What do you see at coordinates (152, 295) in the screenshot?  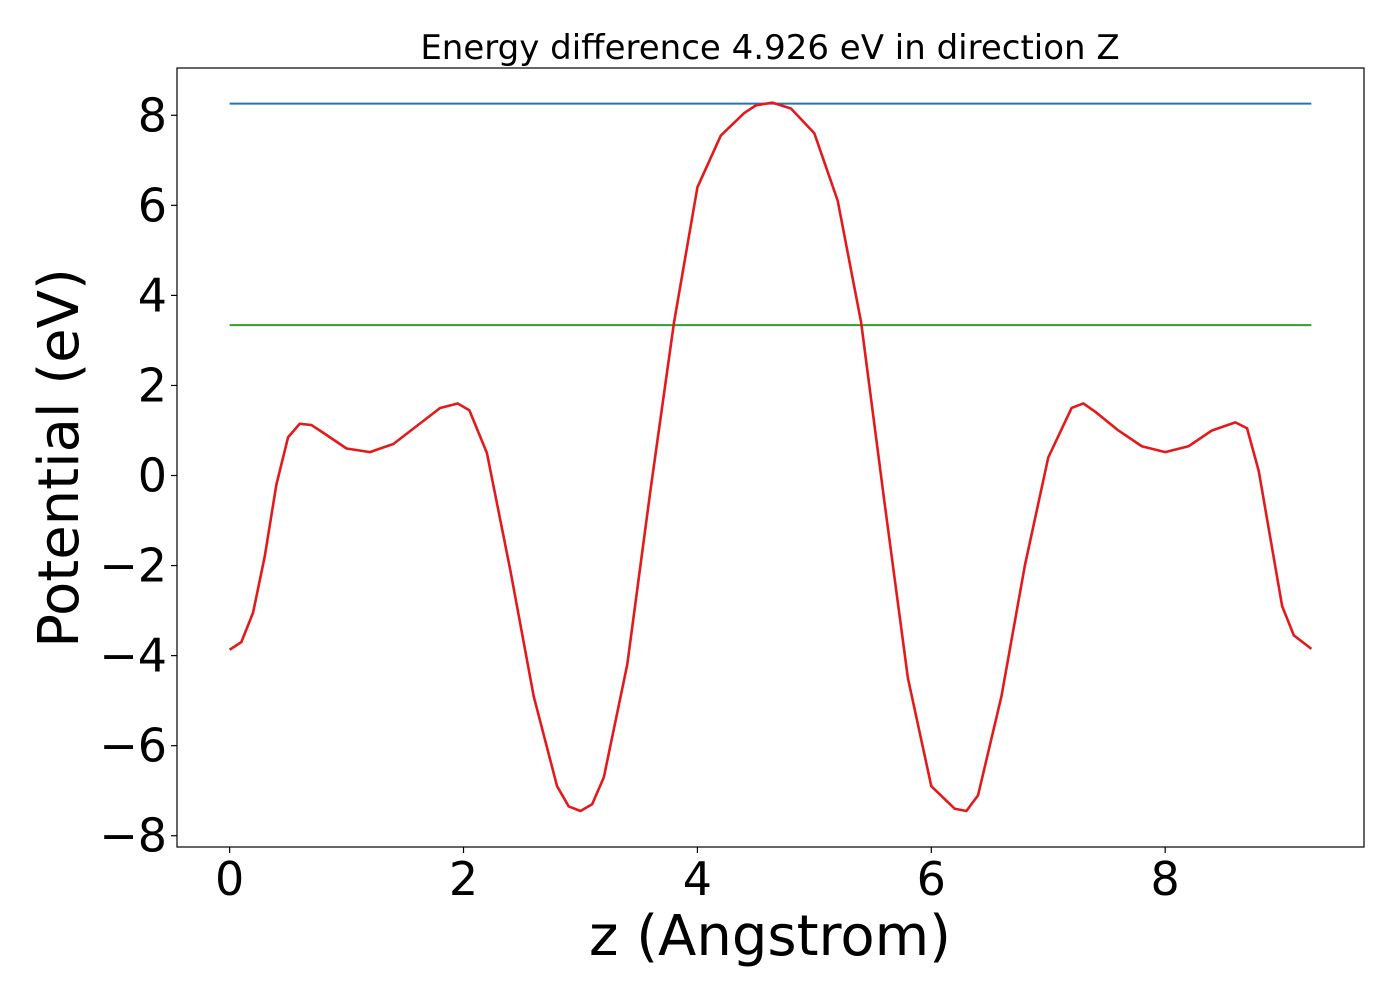 I see `y-tick-label: 4` at bounding box center [152, 295].